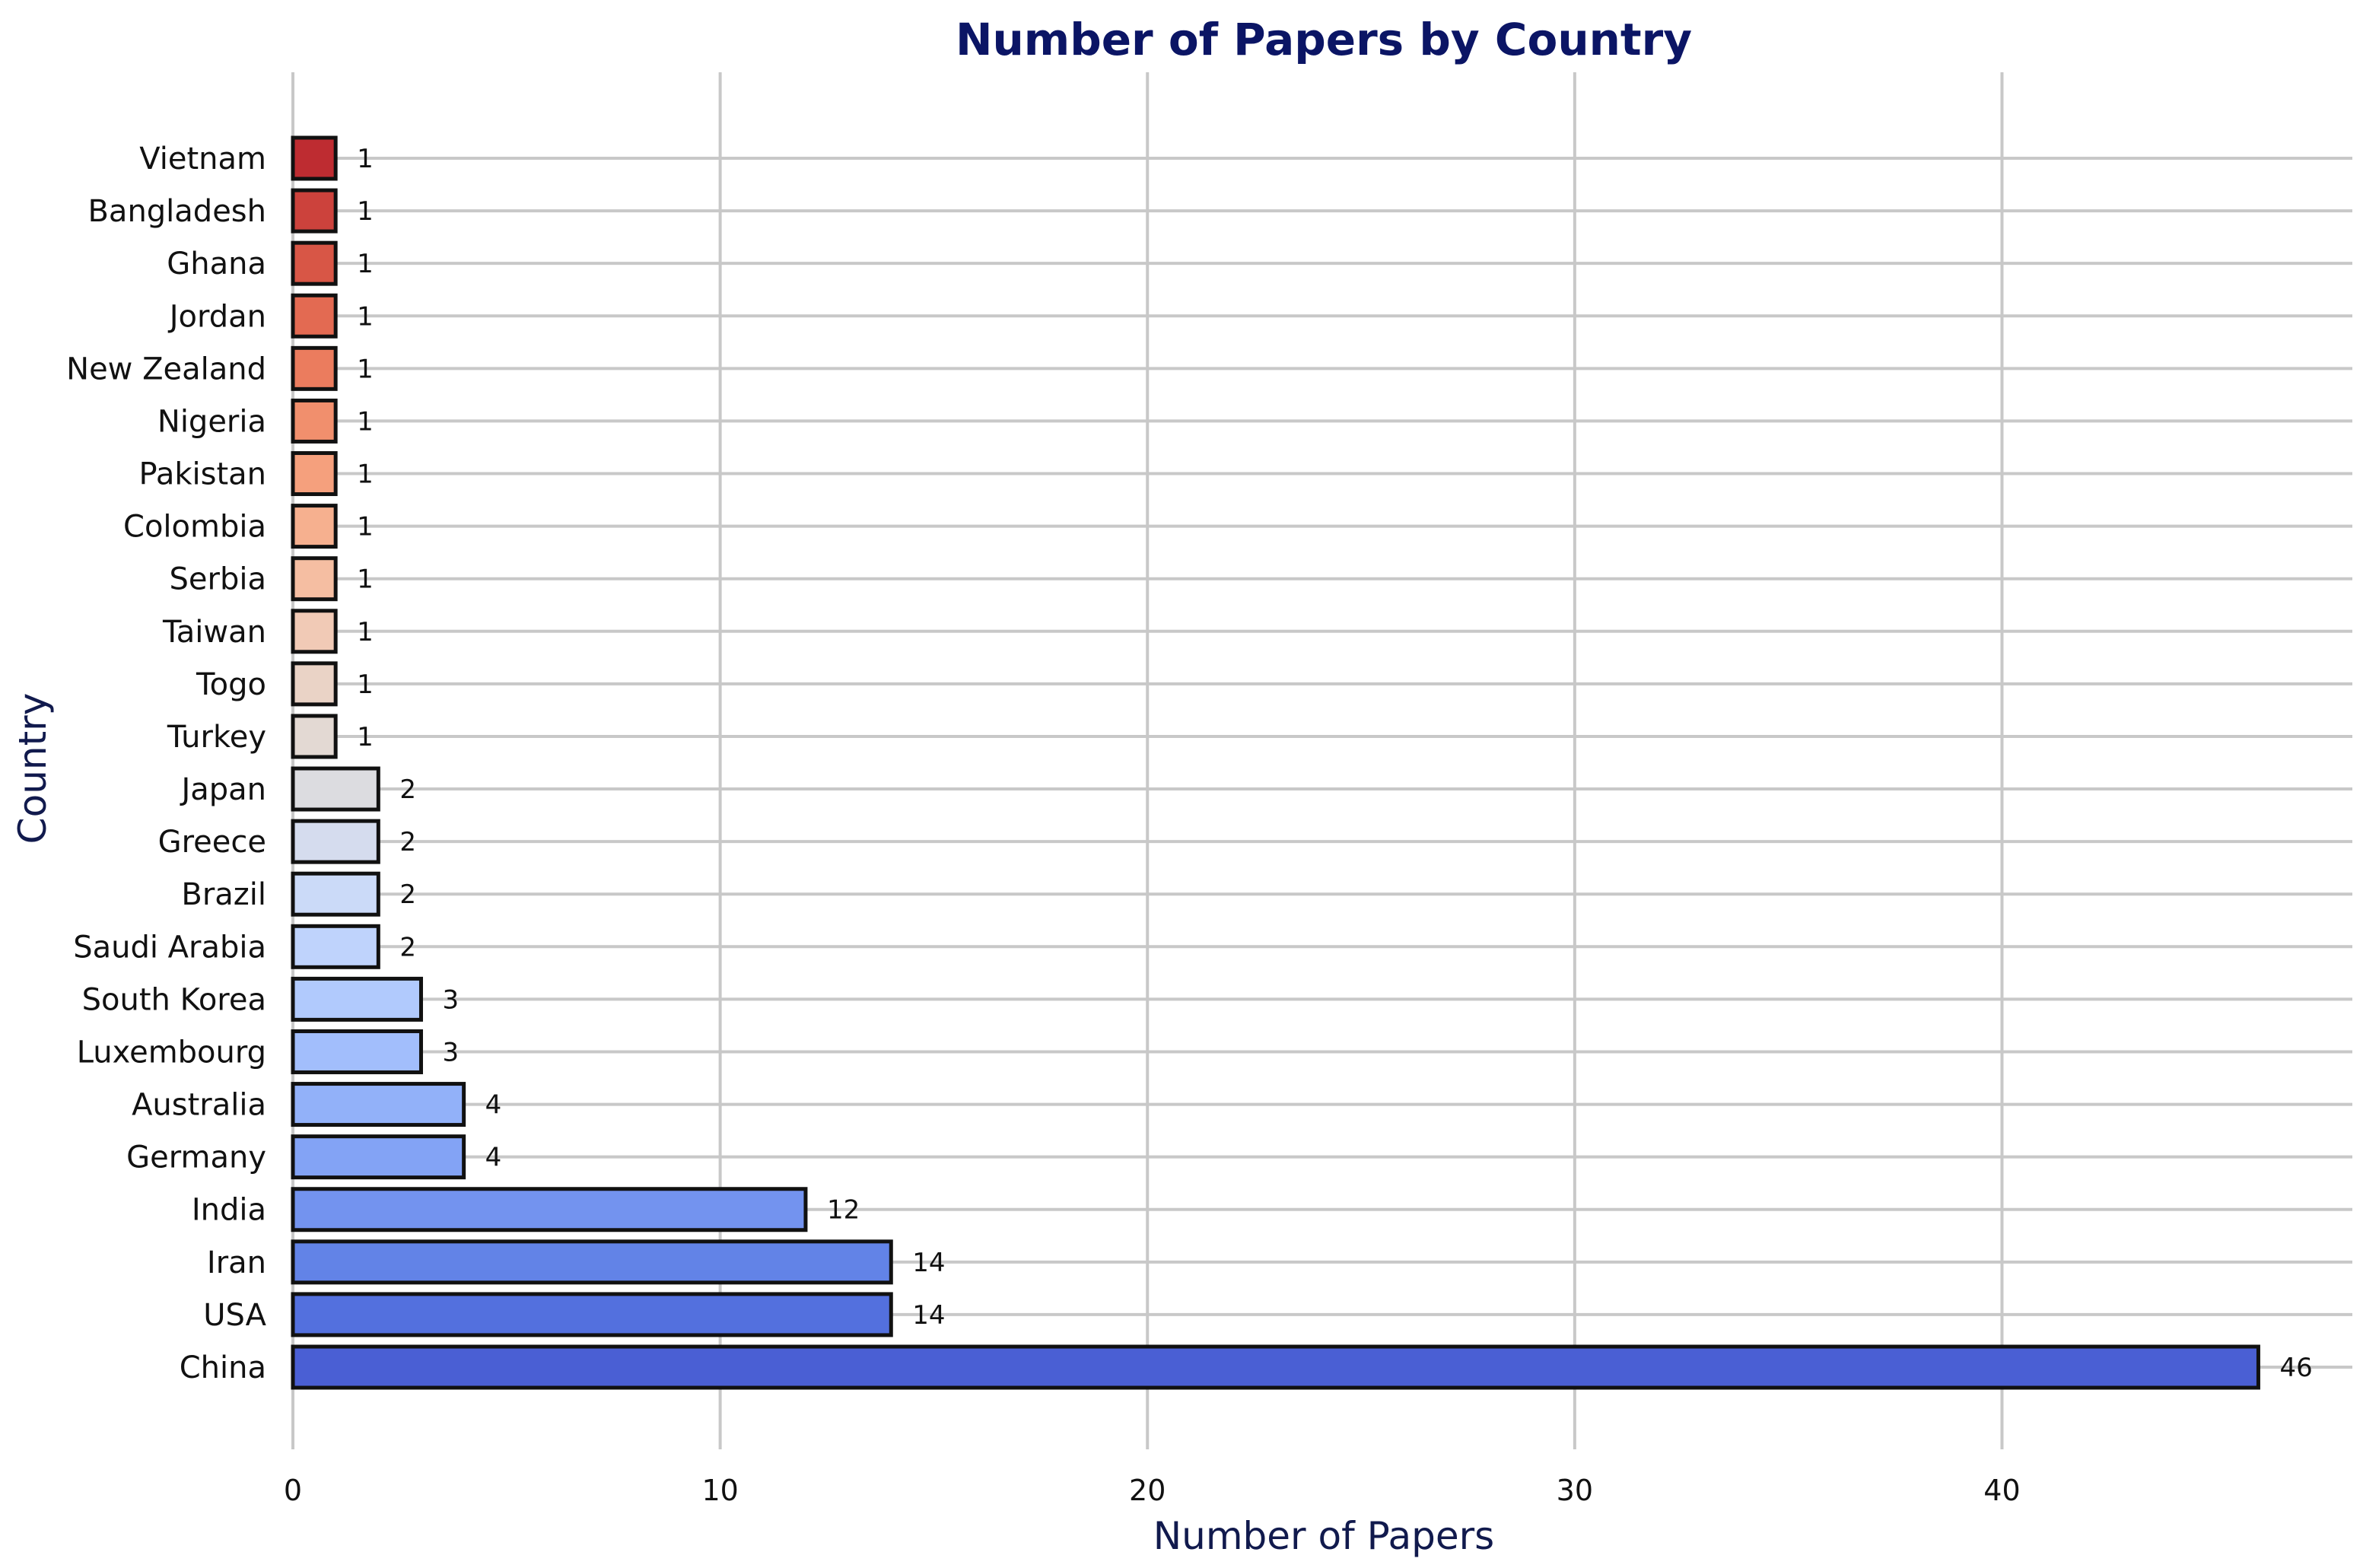 The height and width of the screenshot is (1568, 2363). Describe the element at coordinates (214, 632) in the screenshot. I see `y-tick-label: Taiwan` at that location.